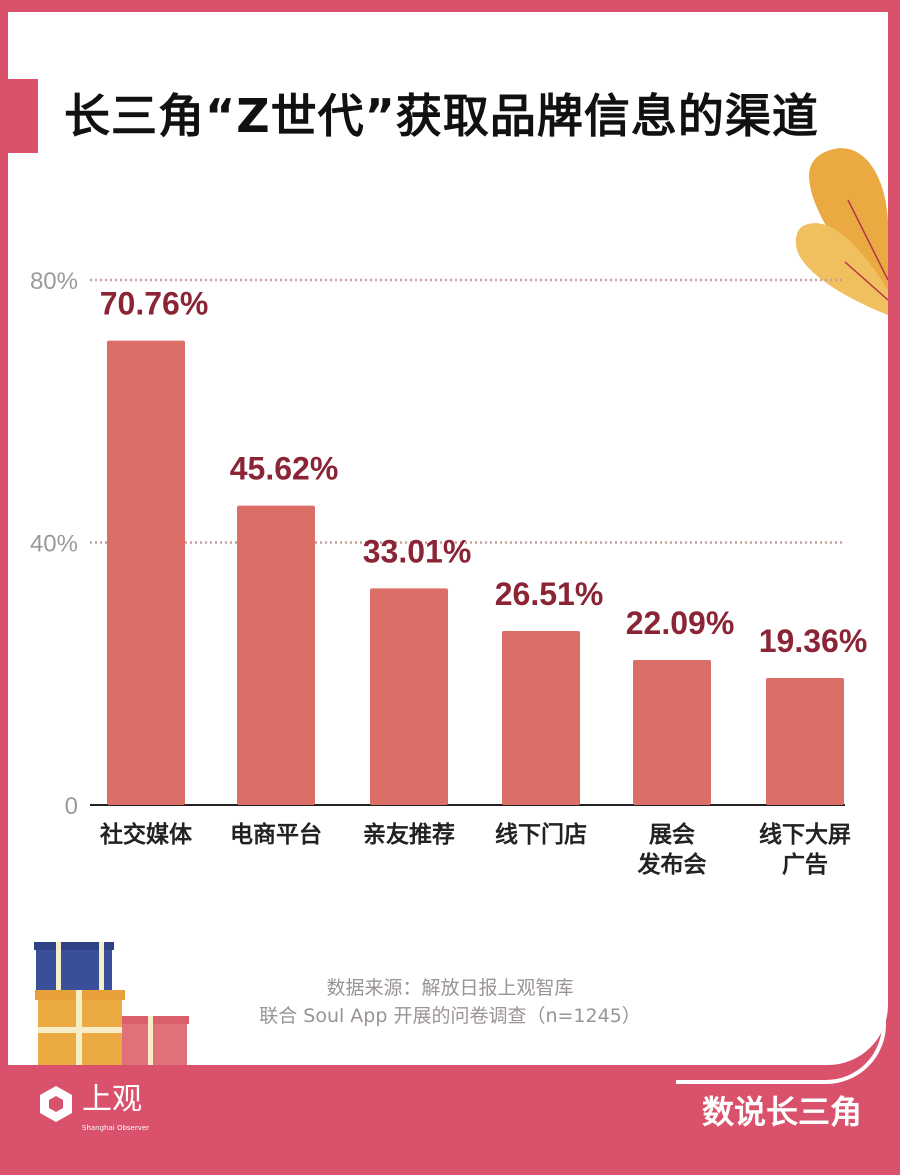  I want to click on shanghai-observer-logo: 上观 Shanghai Observer, so click(101, 1111).